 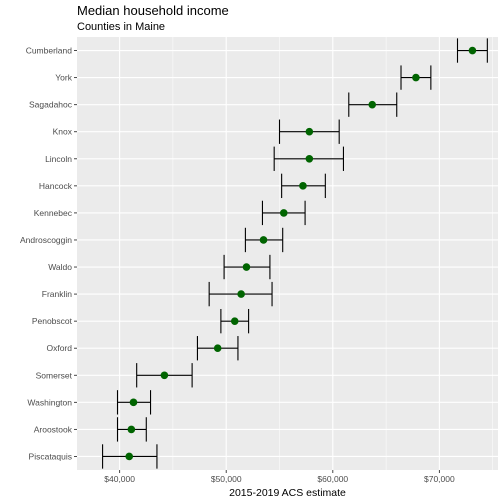 I want to click on y-tick-label: Oxford, so click(x=59, y=348).